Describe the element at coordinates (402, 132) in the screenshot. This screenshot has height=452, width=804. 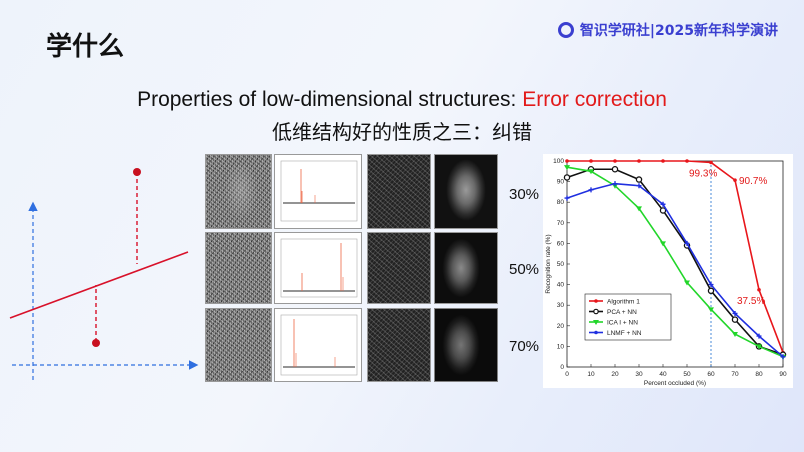
I see `slide-subtitle: 低维结构好的性质之三：纠错` at that location.